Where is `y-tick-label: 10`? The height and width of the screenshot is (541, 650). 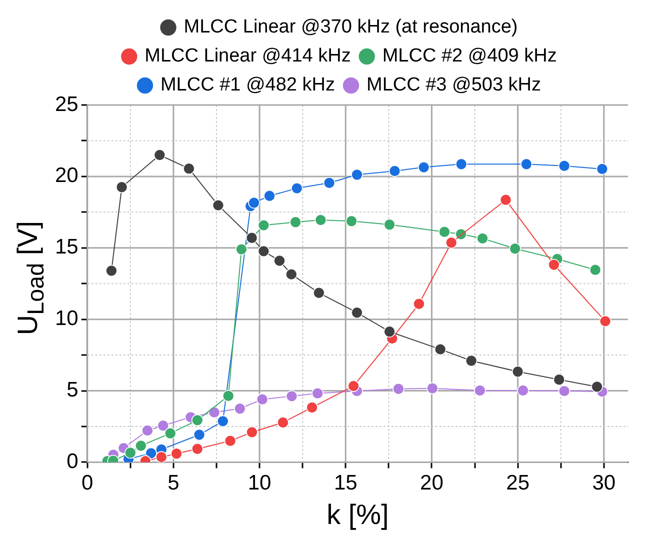 y-tick-label: 10 is located at coordinates (66, 318).